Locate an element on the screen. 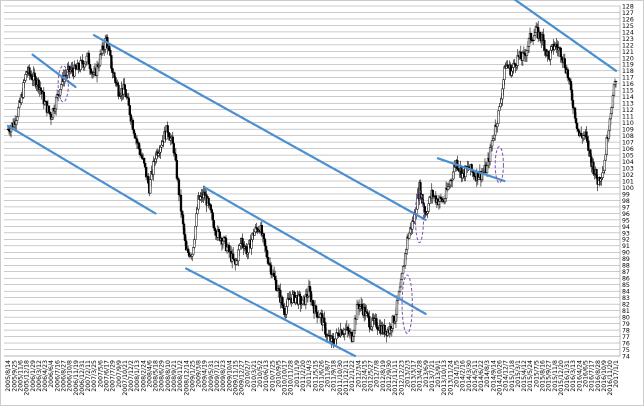 This screenshot has width=644, height=410. x-tick-label: 2011/6/26 is located at coordinates (321, 376).